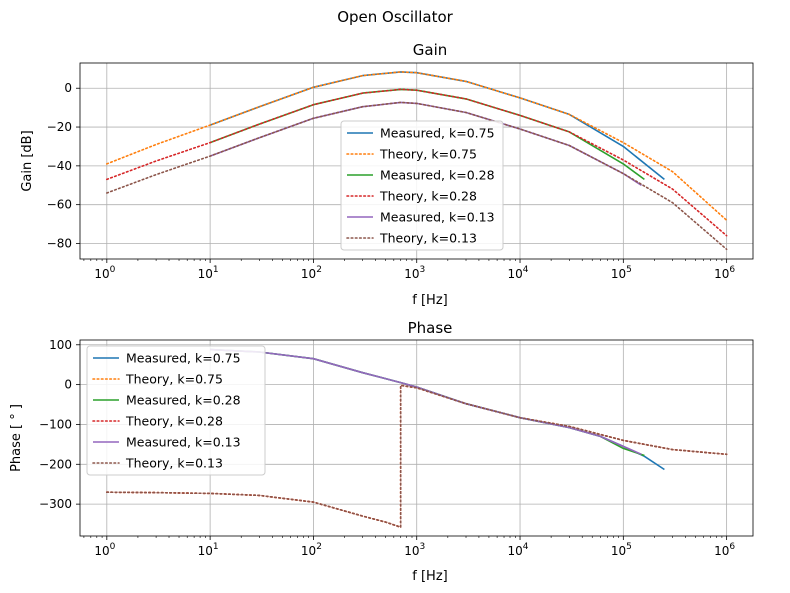 The width and height of the screenshot is (790, 593). I want to click on phase-legend-label: Measured, k=0.13, so click(183, 442).